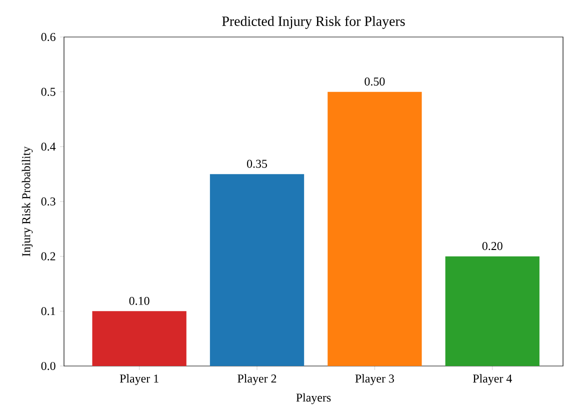  I want to click on data-label: 0.20, so click(492, 246).